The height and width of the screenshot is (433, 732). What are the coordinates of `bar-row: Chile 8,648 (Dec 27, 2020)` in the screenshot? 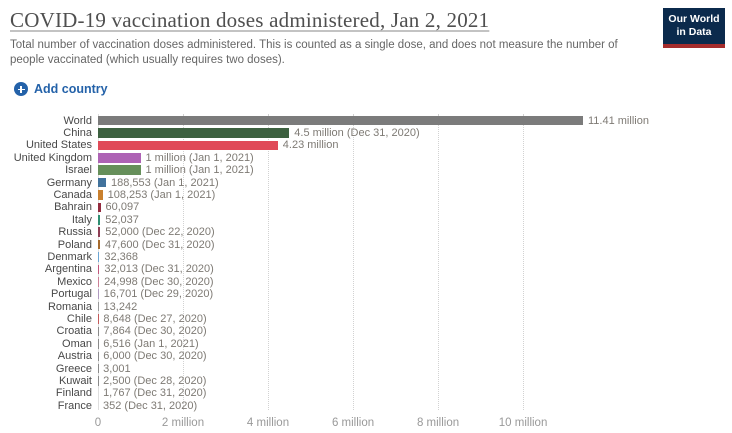 It's located at (366, 319).